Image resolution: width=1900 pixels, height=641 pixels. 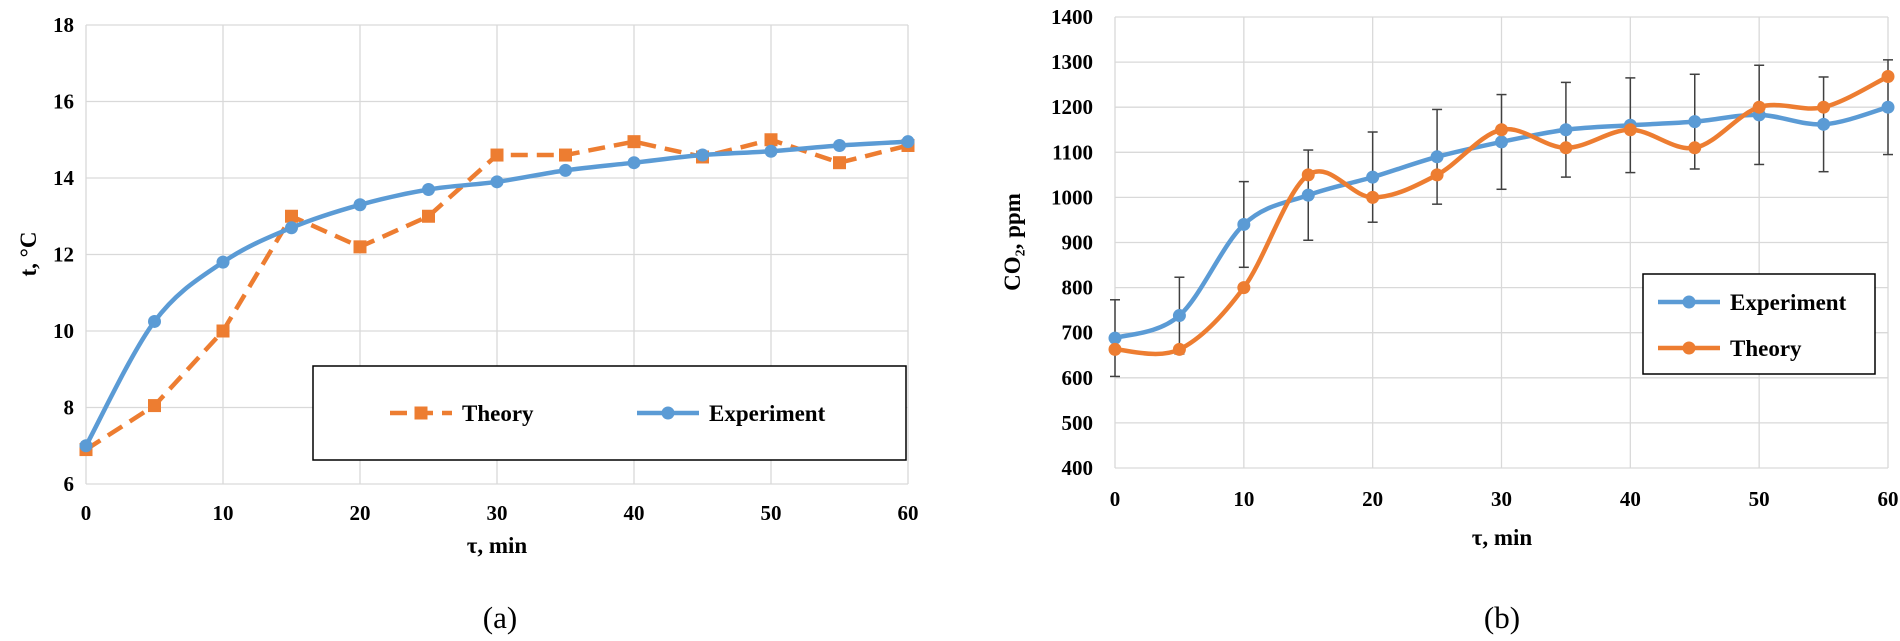 What do you see at coordinates (1012, 242) in the screenshot?
I see `y-axis-label: CO₂, ppm` at bounding box center [1012, 242].